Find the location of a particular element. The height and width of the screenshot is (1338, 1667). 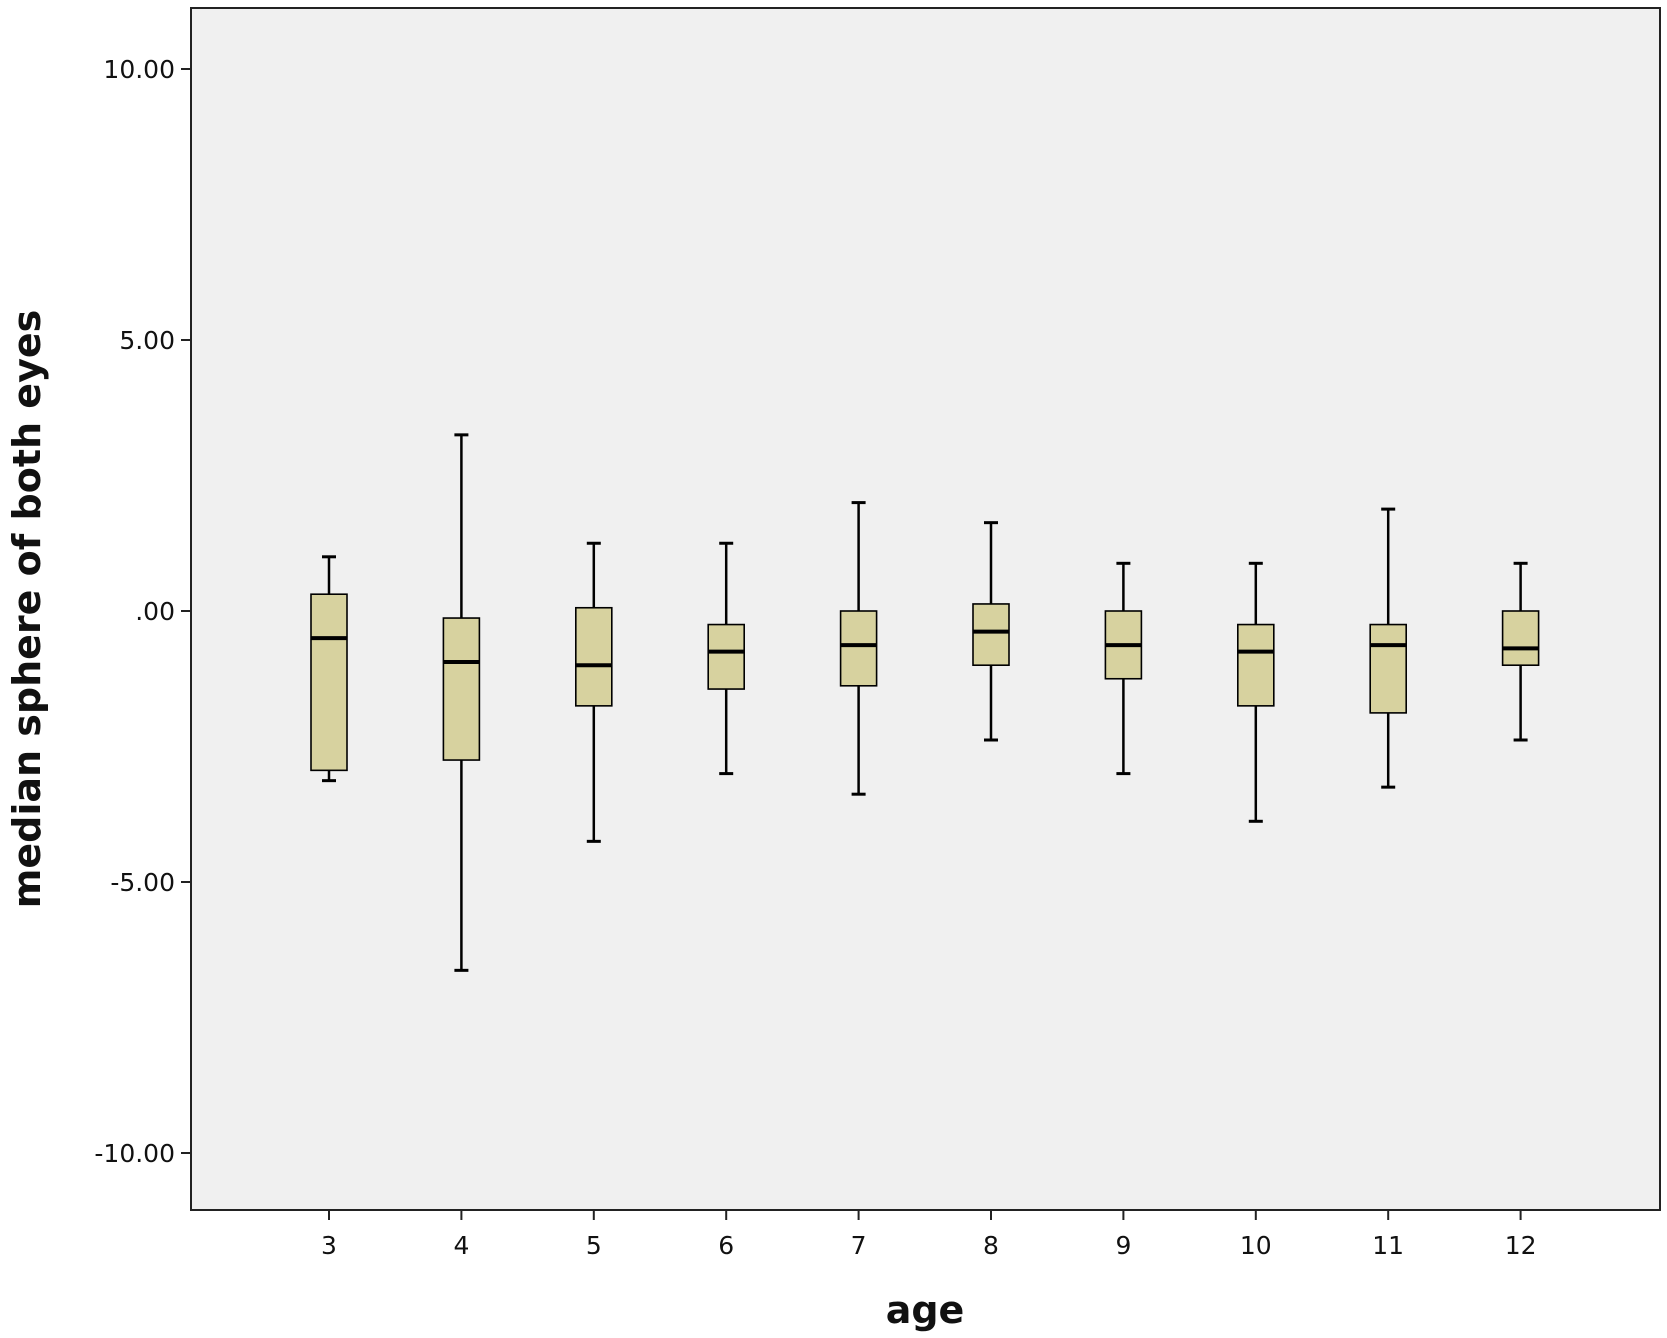

y-axis: 10.00 5.00 .00 -5.00 -10.00 is located at coordinates (142, 611).